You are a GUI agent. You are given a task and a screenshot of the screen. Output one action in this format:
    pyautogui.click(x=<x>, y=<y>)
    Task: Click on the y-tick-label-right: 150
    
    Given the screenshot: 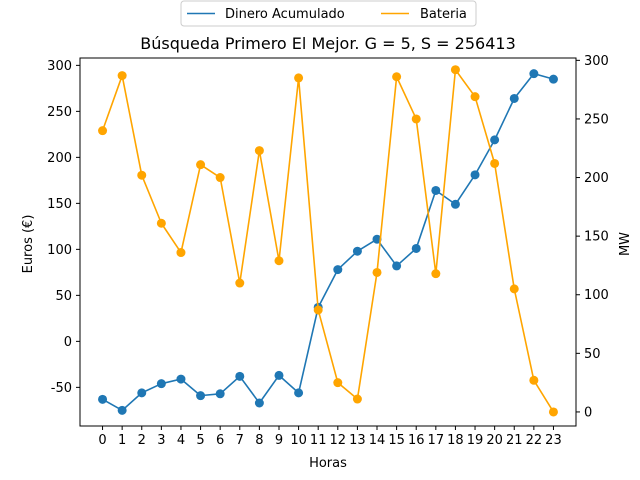 What is the action you would take?
    pyautogui.click(x=596, y=237)
    